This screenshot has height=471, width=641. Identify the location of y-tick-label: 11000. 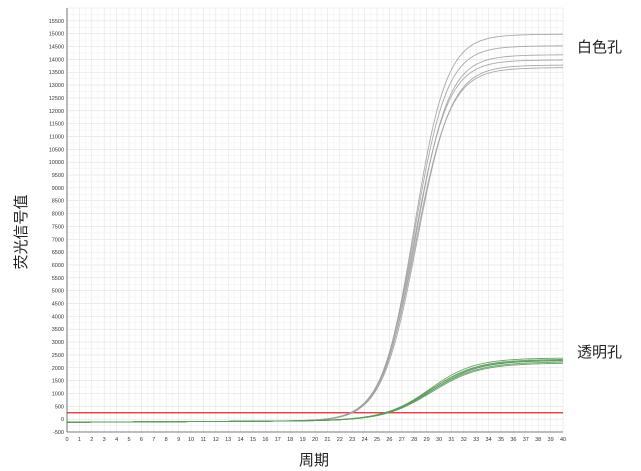
(56, 137).